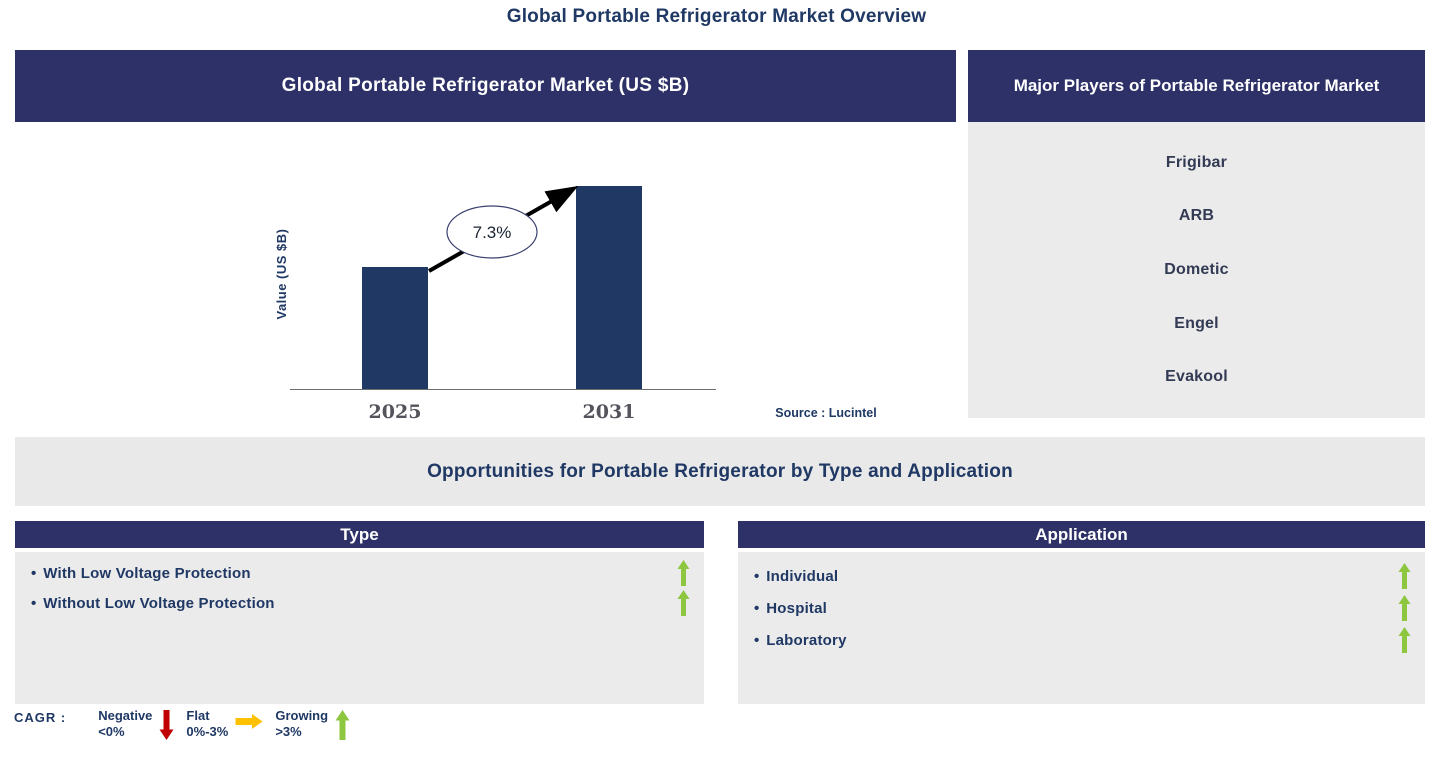  I want to click on type-panel-header: Type, so click(359, 534).